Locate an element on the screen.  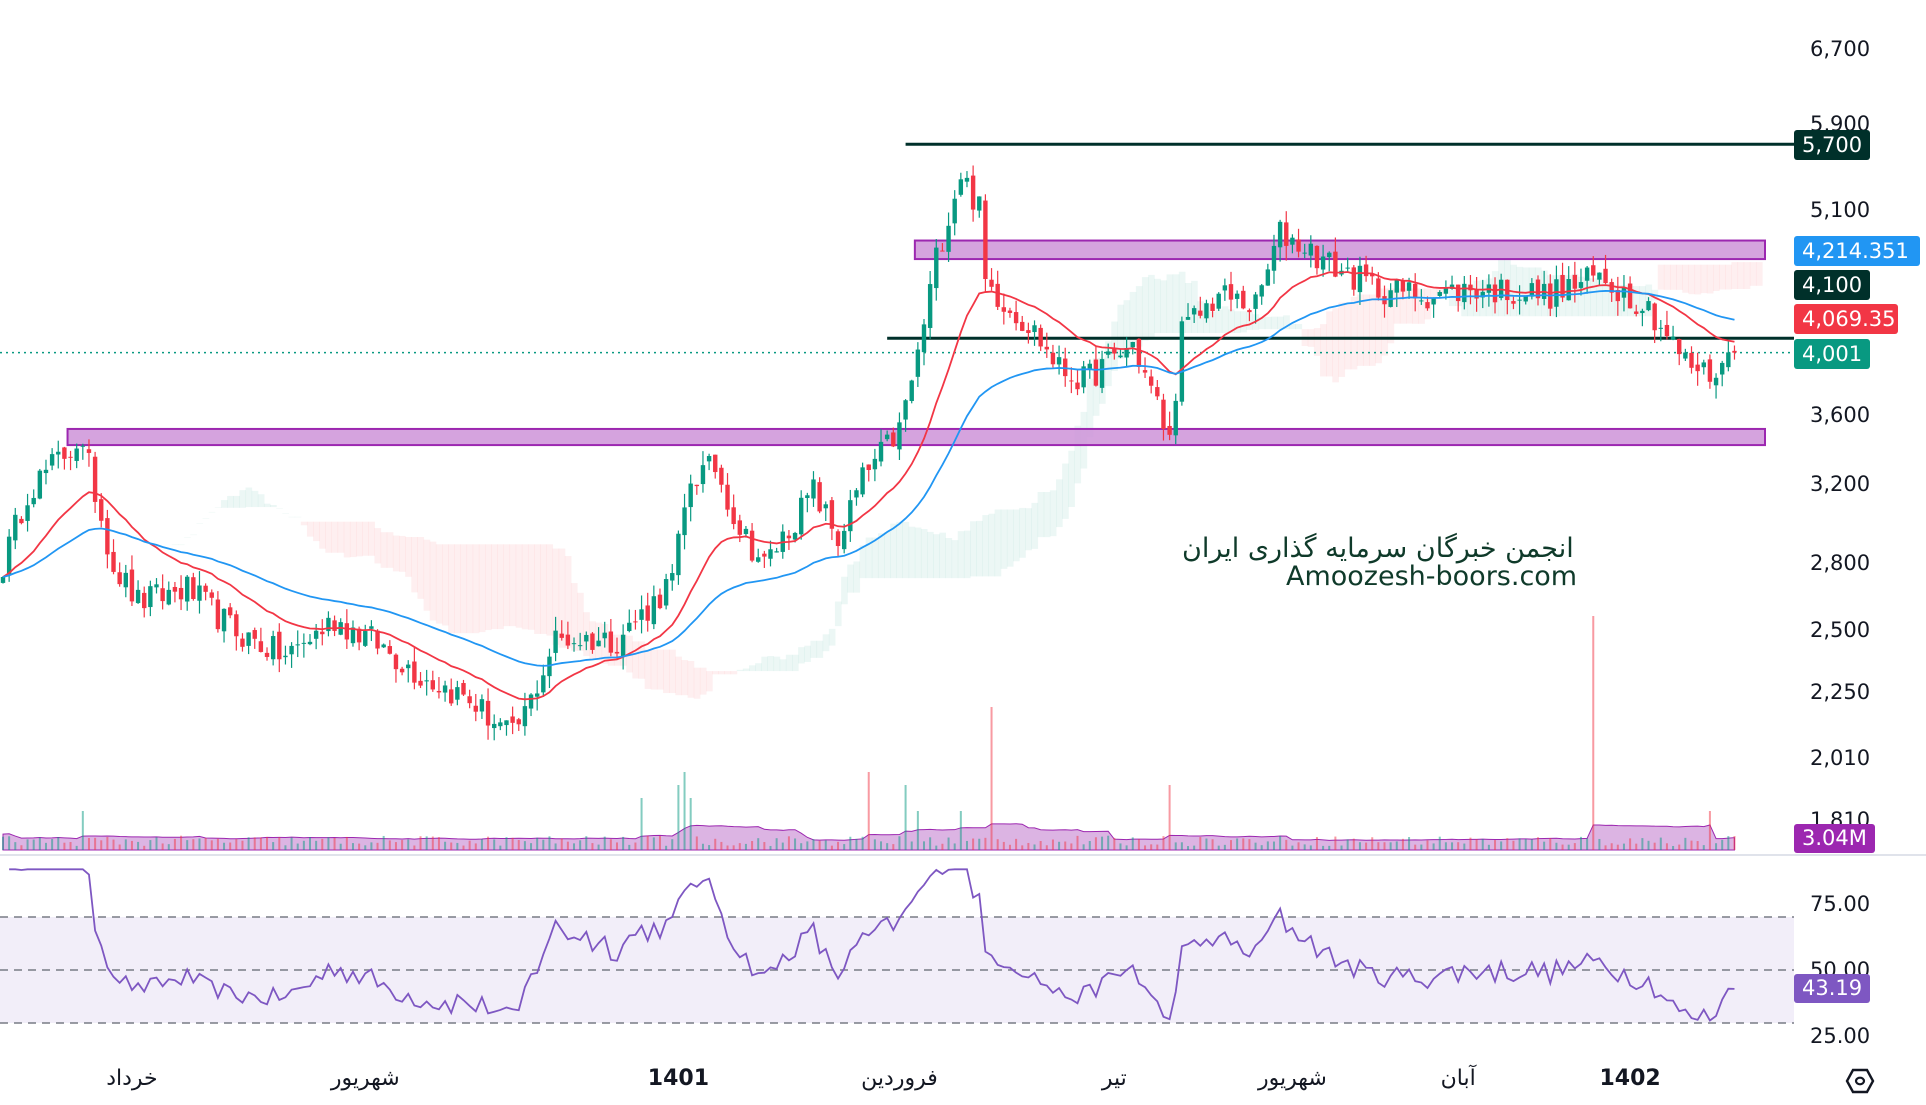
time-tick-label: 1402 is located at coordinates (1630, 1078).